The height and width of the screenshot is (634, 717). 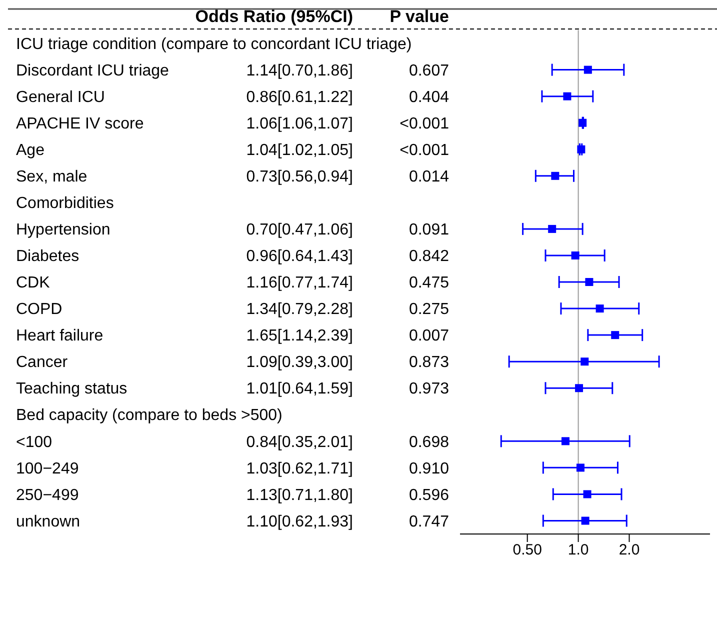 What do you see at coordinates (429, 283) in the screenshot?
I see `text: 0.475` at bounding box center [429, 283].